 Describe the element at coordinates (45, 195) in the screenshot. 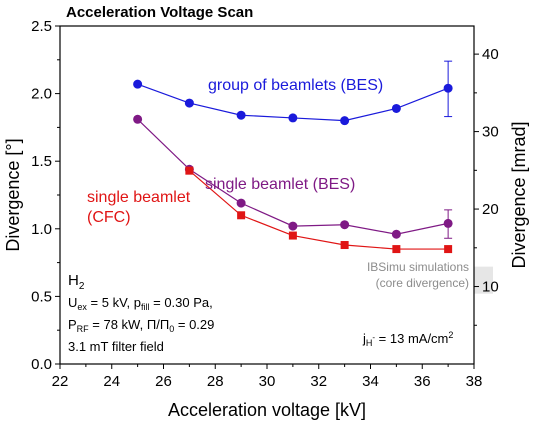

I see `y-axis-ticks: 0.0 0.5 1.0 1.5 2.0 2.5` at that location.